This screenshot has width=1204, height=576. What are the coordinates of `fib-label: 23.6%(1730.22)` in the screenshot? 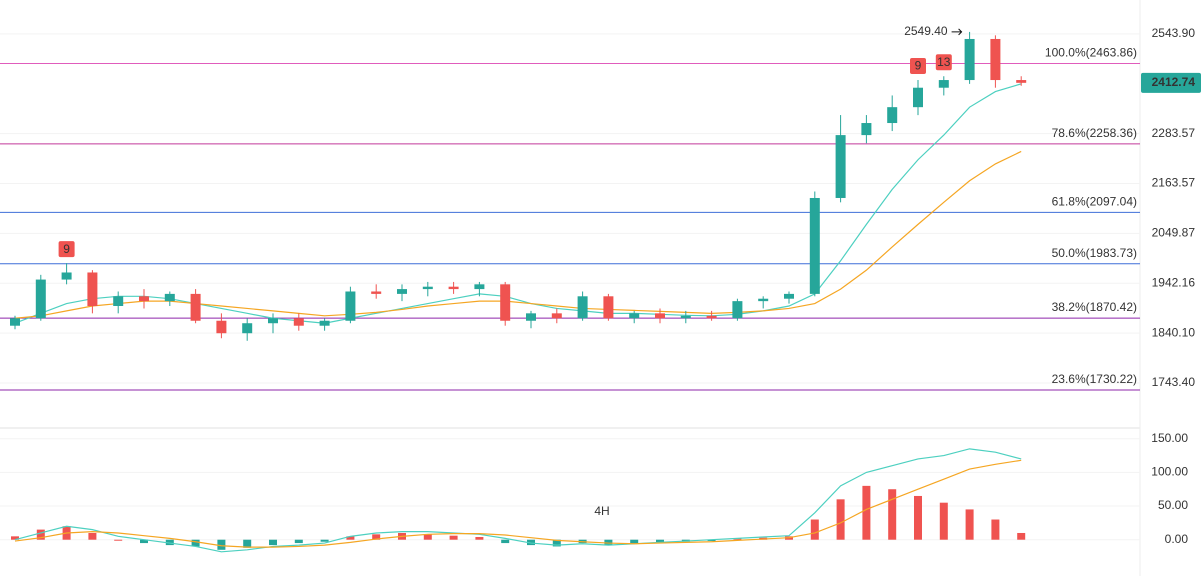 It's located at (1094, 379).